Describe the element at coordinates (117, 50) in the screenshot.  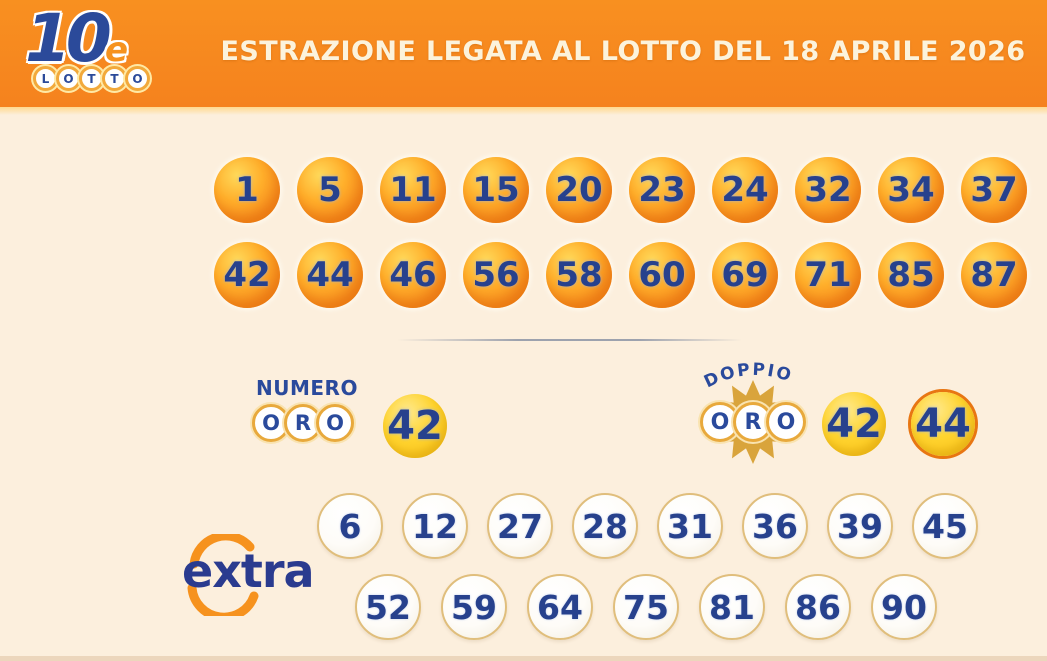
I see `logo-e-text: e` at that location.